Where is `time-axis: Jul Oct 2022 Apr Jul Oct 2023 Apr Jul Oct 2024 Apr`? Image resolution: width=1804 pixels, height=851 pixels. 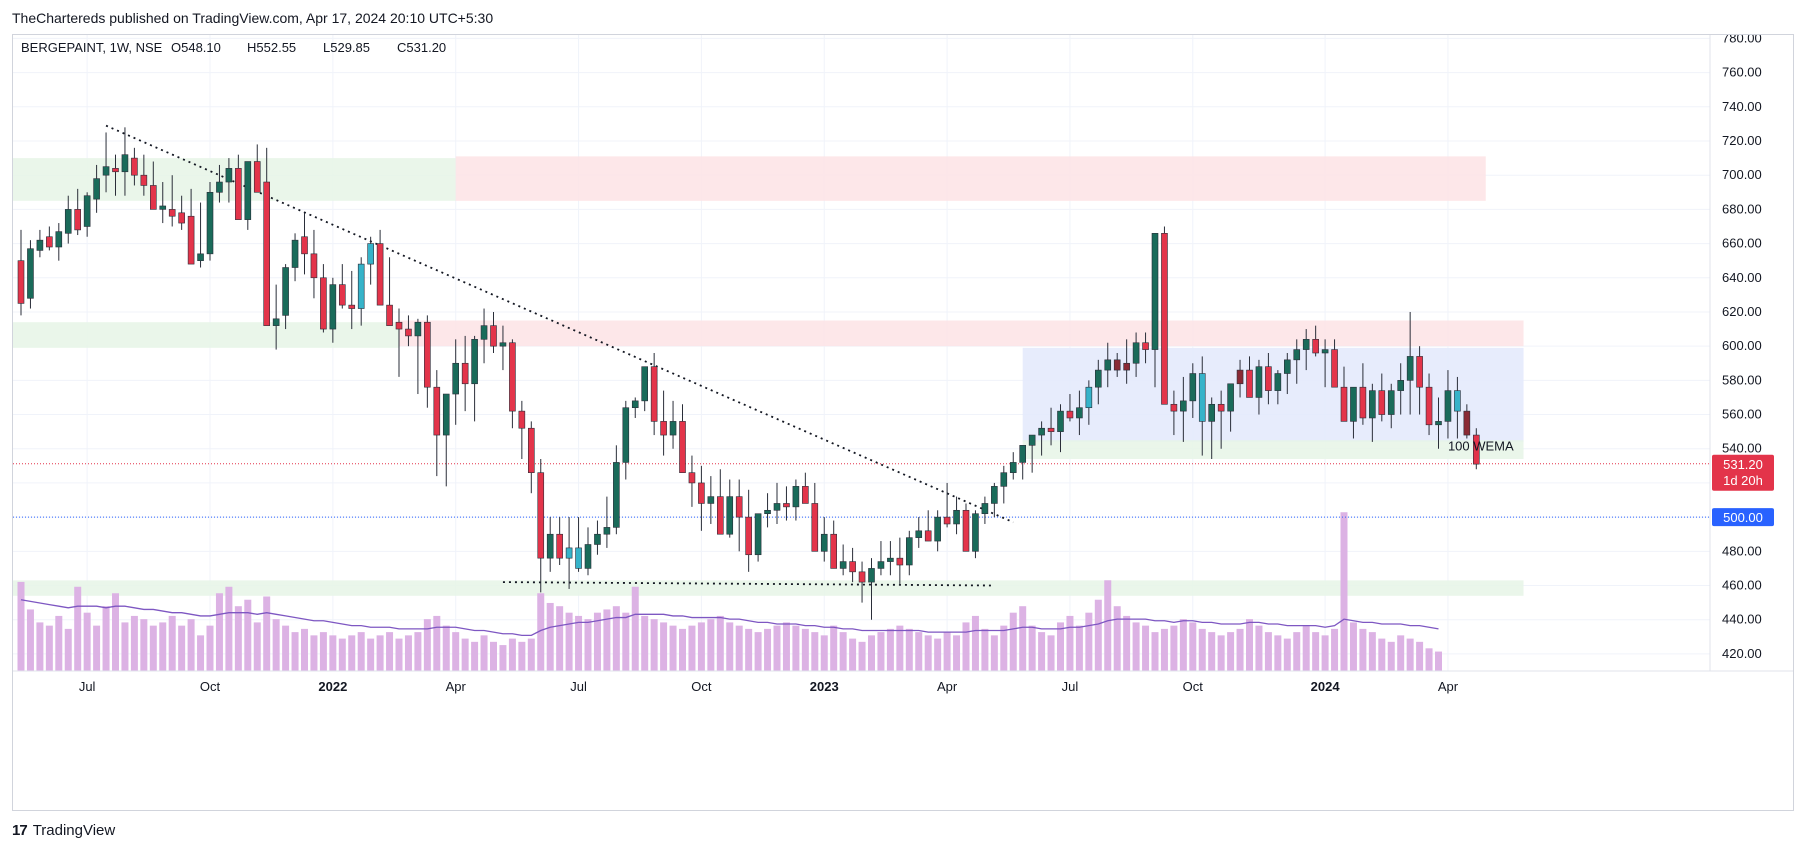 time-axis: Jul Oct 2022 Apr Jul Oct 2023 Apr Jul Oct 2024 Apr is located at coordinates (903, 682).